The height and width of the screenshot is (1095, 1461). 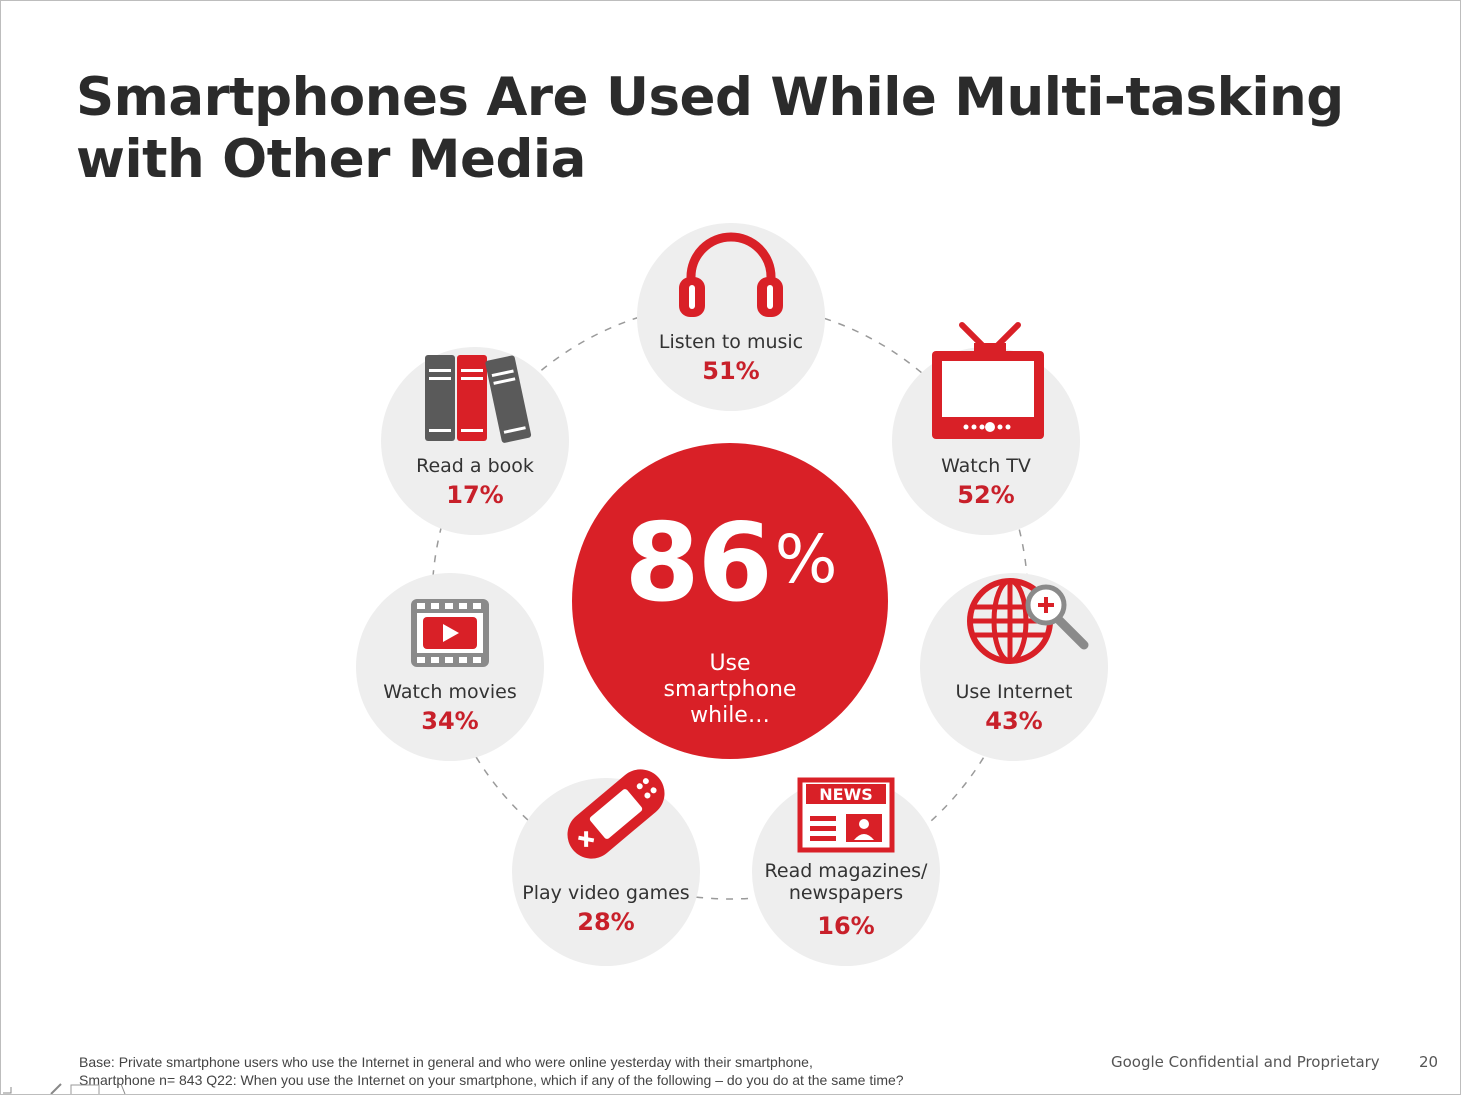 I want to click on headphones-icon, so click(x=731, y=274).